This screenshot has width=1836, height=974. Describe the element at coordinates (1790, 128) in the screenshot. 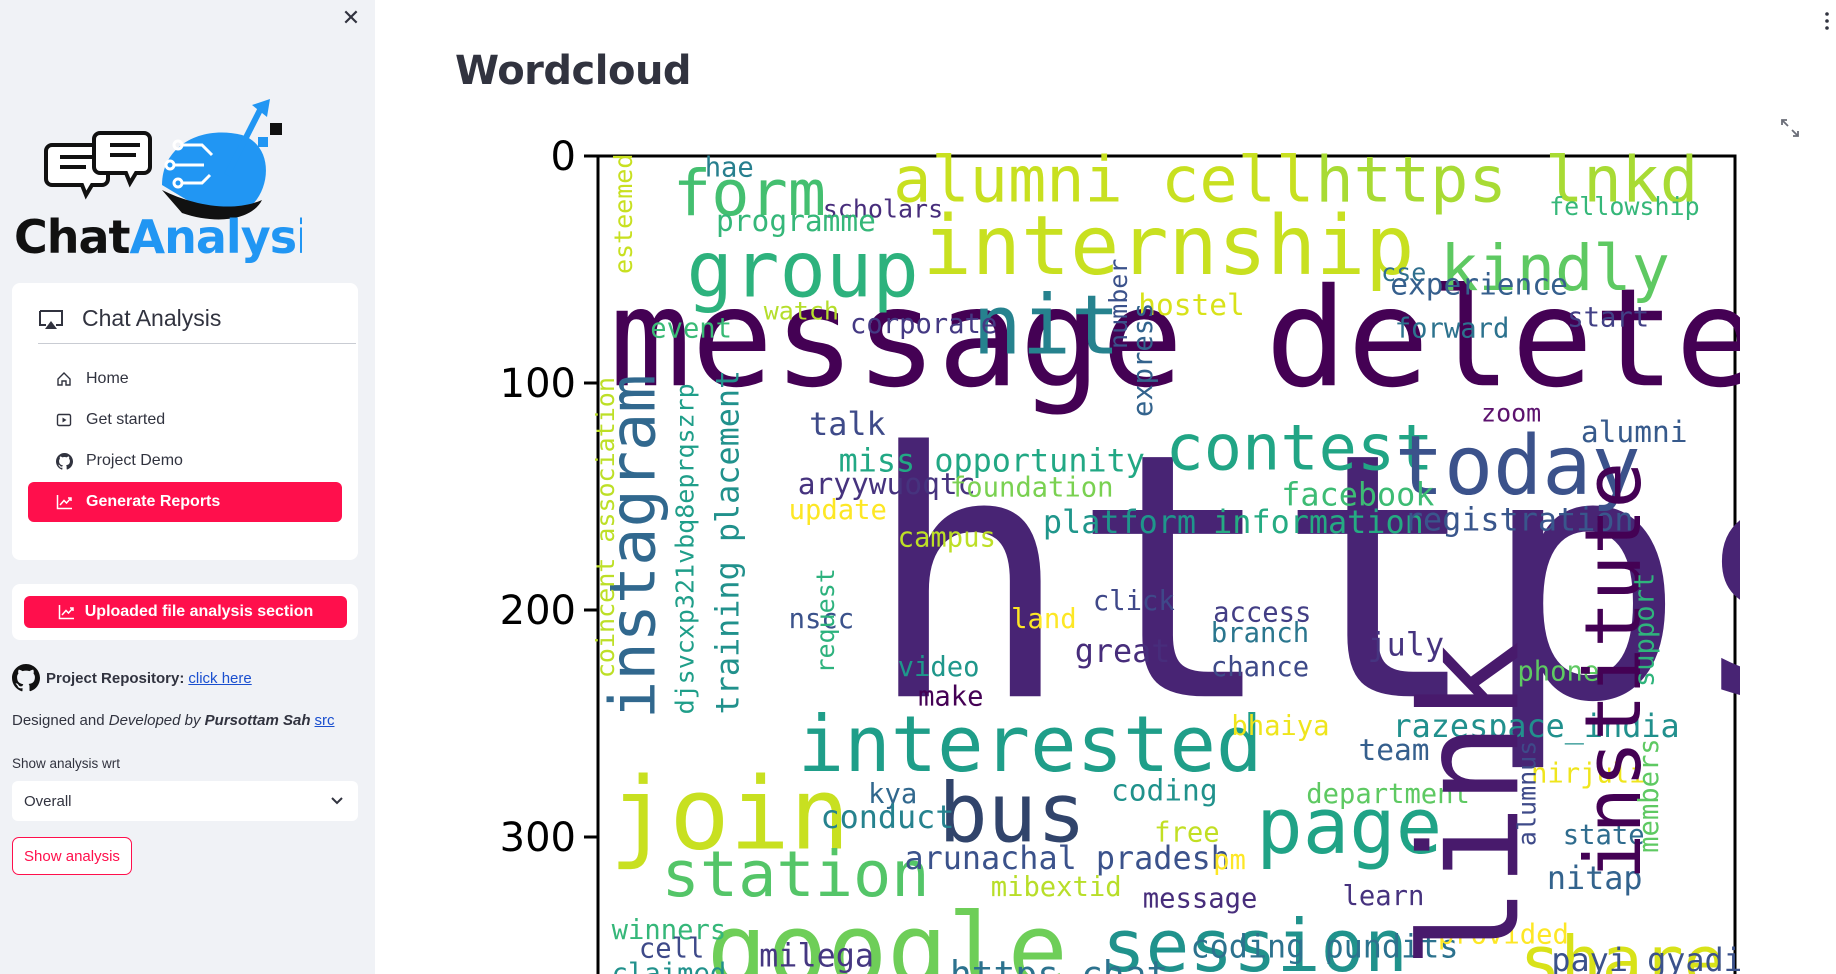

I see `fullscreen-expand-icon` at that location.